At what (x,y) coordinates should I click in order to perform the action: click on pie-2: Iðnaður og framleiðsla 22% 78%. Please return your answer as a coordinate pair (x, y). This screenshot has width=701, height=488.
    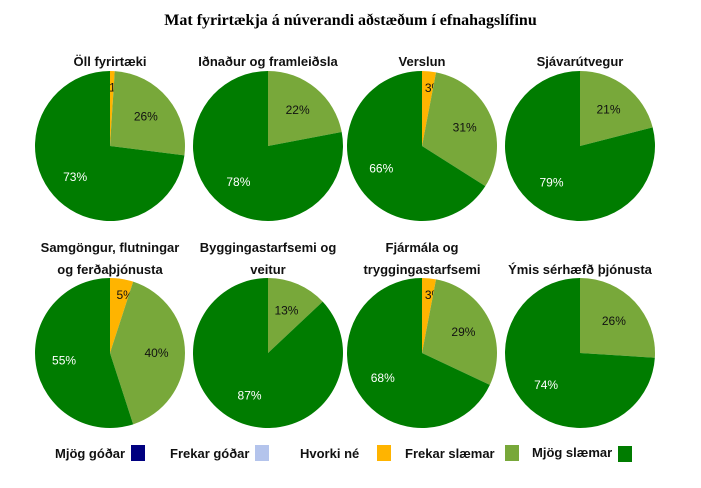
    Looking at the image, I should click on (267, 137).